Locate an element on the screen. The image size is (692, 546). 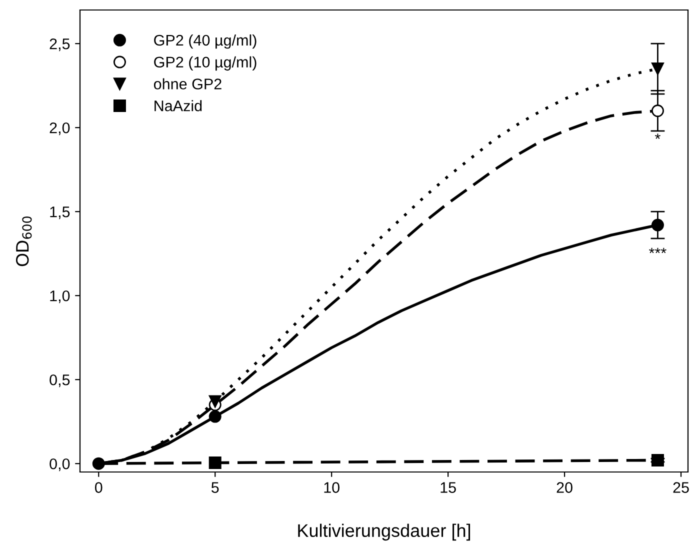
legend-label: GP2 (40 µg/ml) is located at coordinates (205, 41).